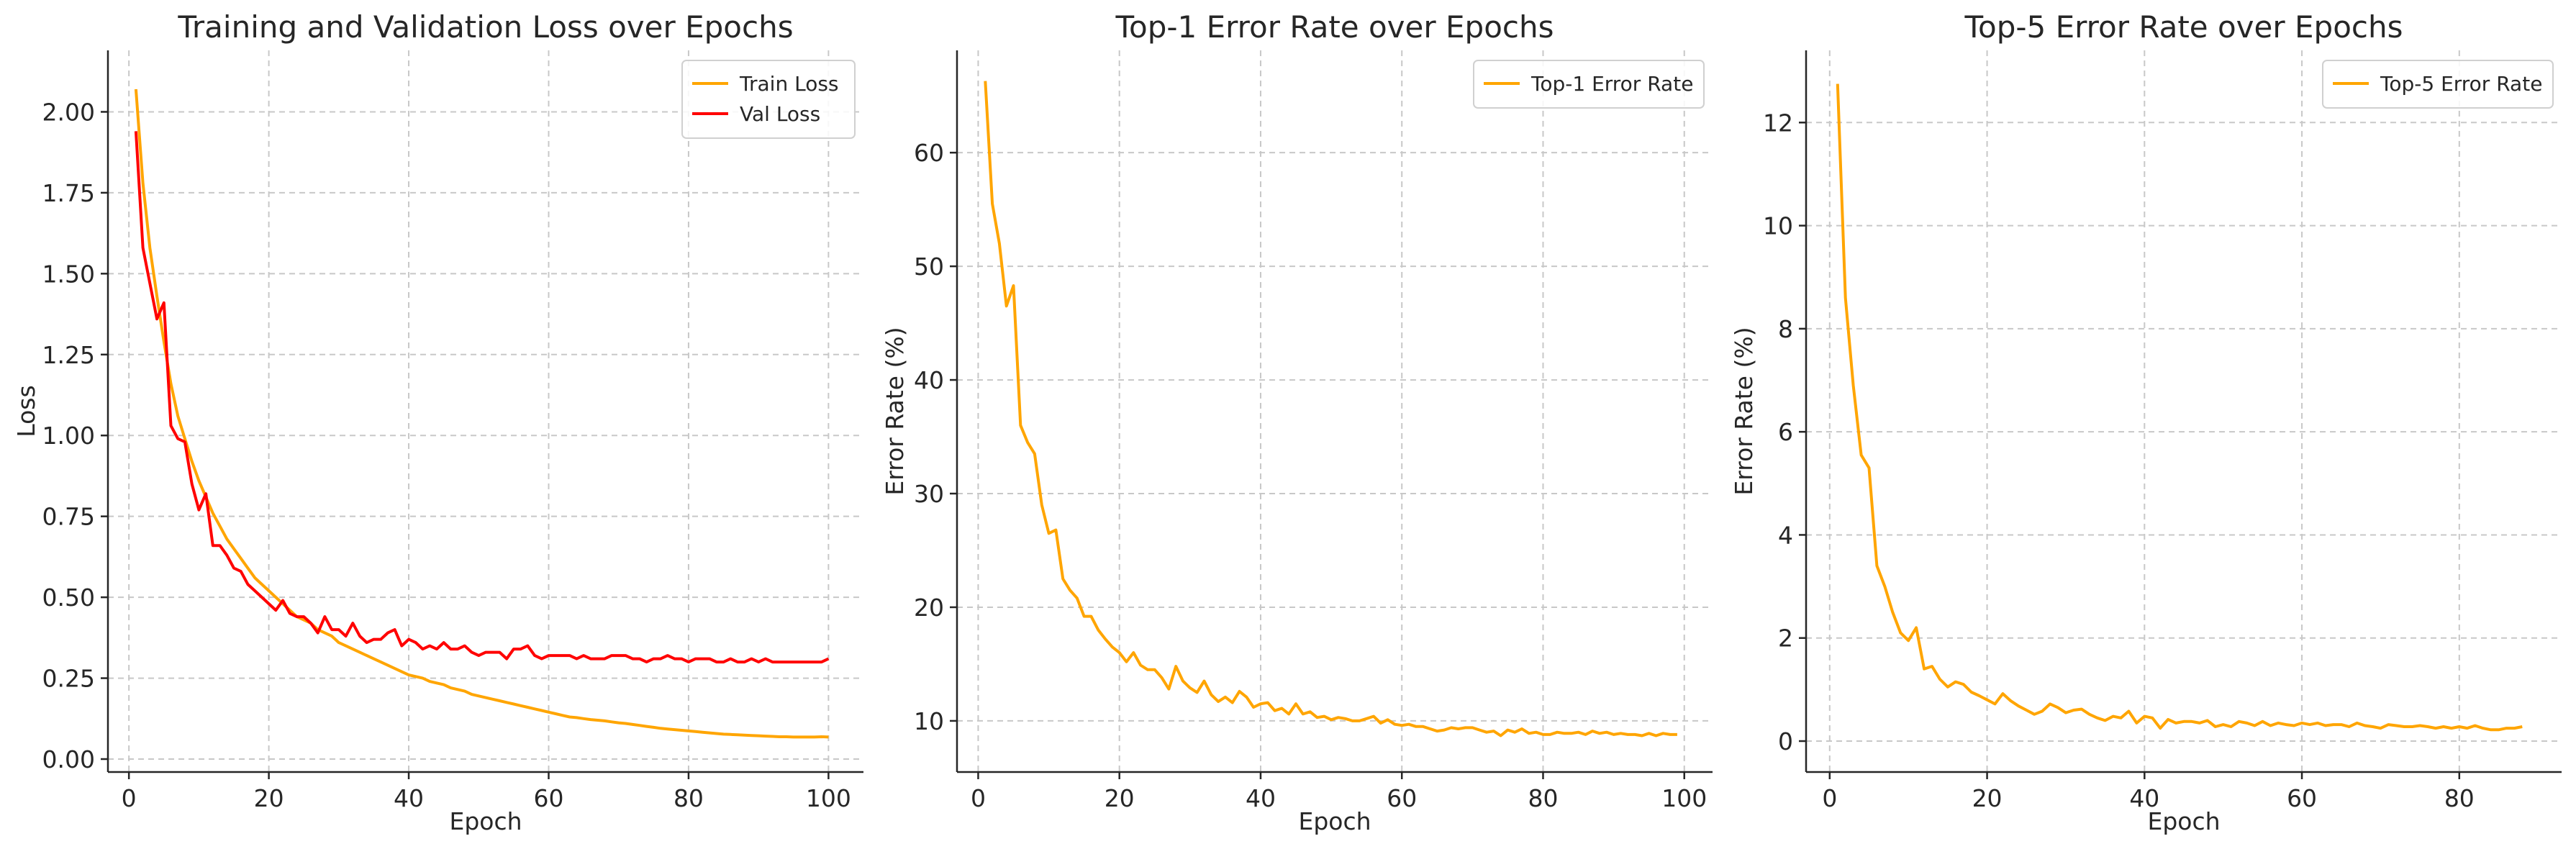 Image resolution: width=2576 pixels, height=849 pixels. Describe the element at coordinates (1786, 535) in the screenshot. I see `y-tick-label: 4` at that location.